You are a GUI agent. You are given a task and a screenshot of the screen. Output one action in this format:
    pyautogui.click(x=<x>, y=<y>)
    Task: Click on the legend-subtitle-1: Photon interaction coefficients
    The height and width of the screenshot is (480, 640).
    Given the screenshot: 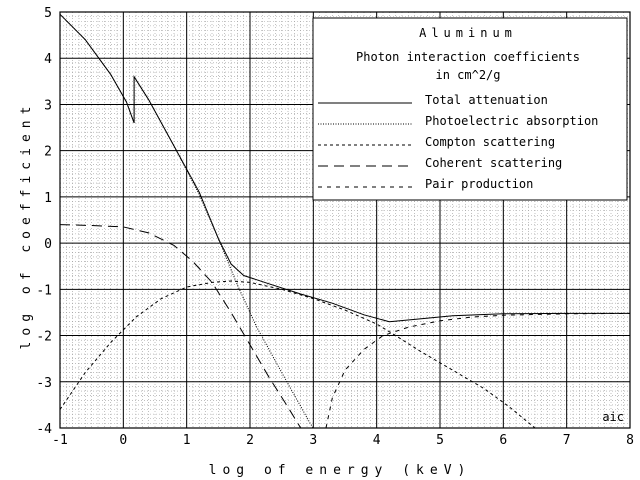 What is the action you would take?
    pyautogui.click(x=468, y=57)
    